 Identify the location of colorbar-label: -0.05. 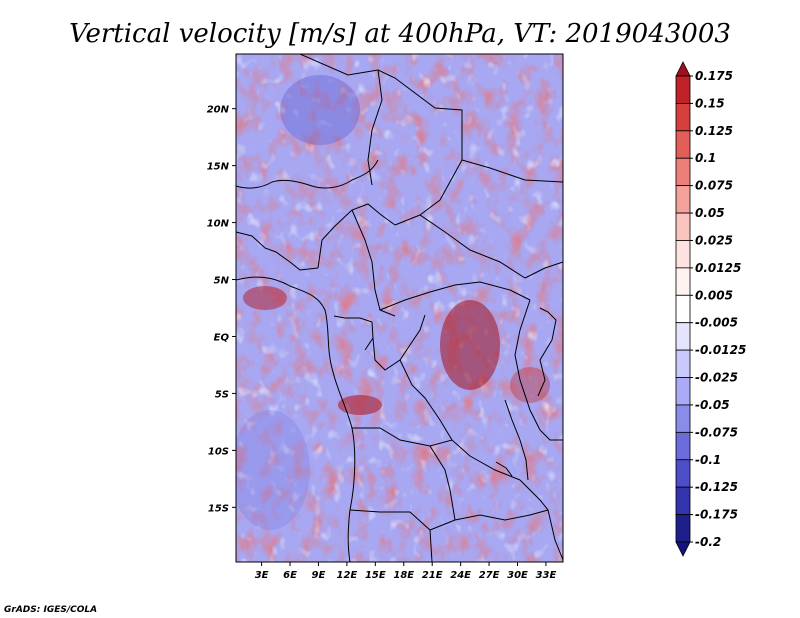
(712, 405).